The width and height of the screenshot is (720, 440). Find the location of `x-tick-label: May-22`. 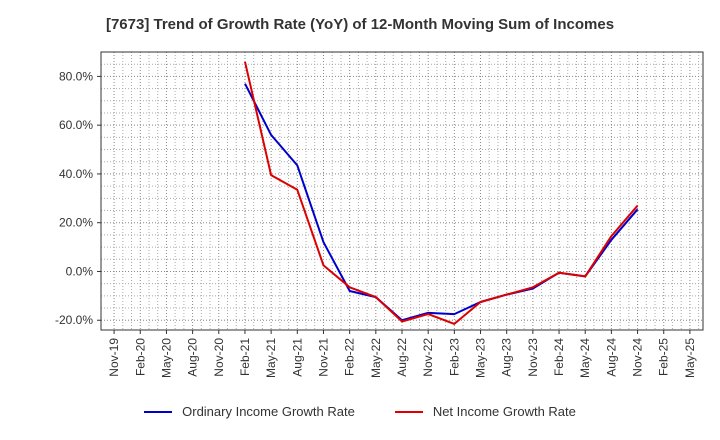

x-tick-label: May-22 is located at coordinates (376, 358).